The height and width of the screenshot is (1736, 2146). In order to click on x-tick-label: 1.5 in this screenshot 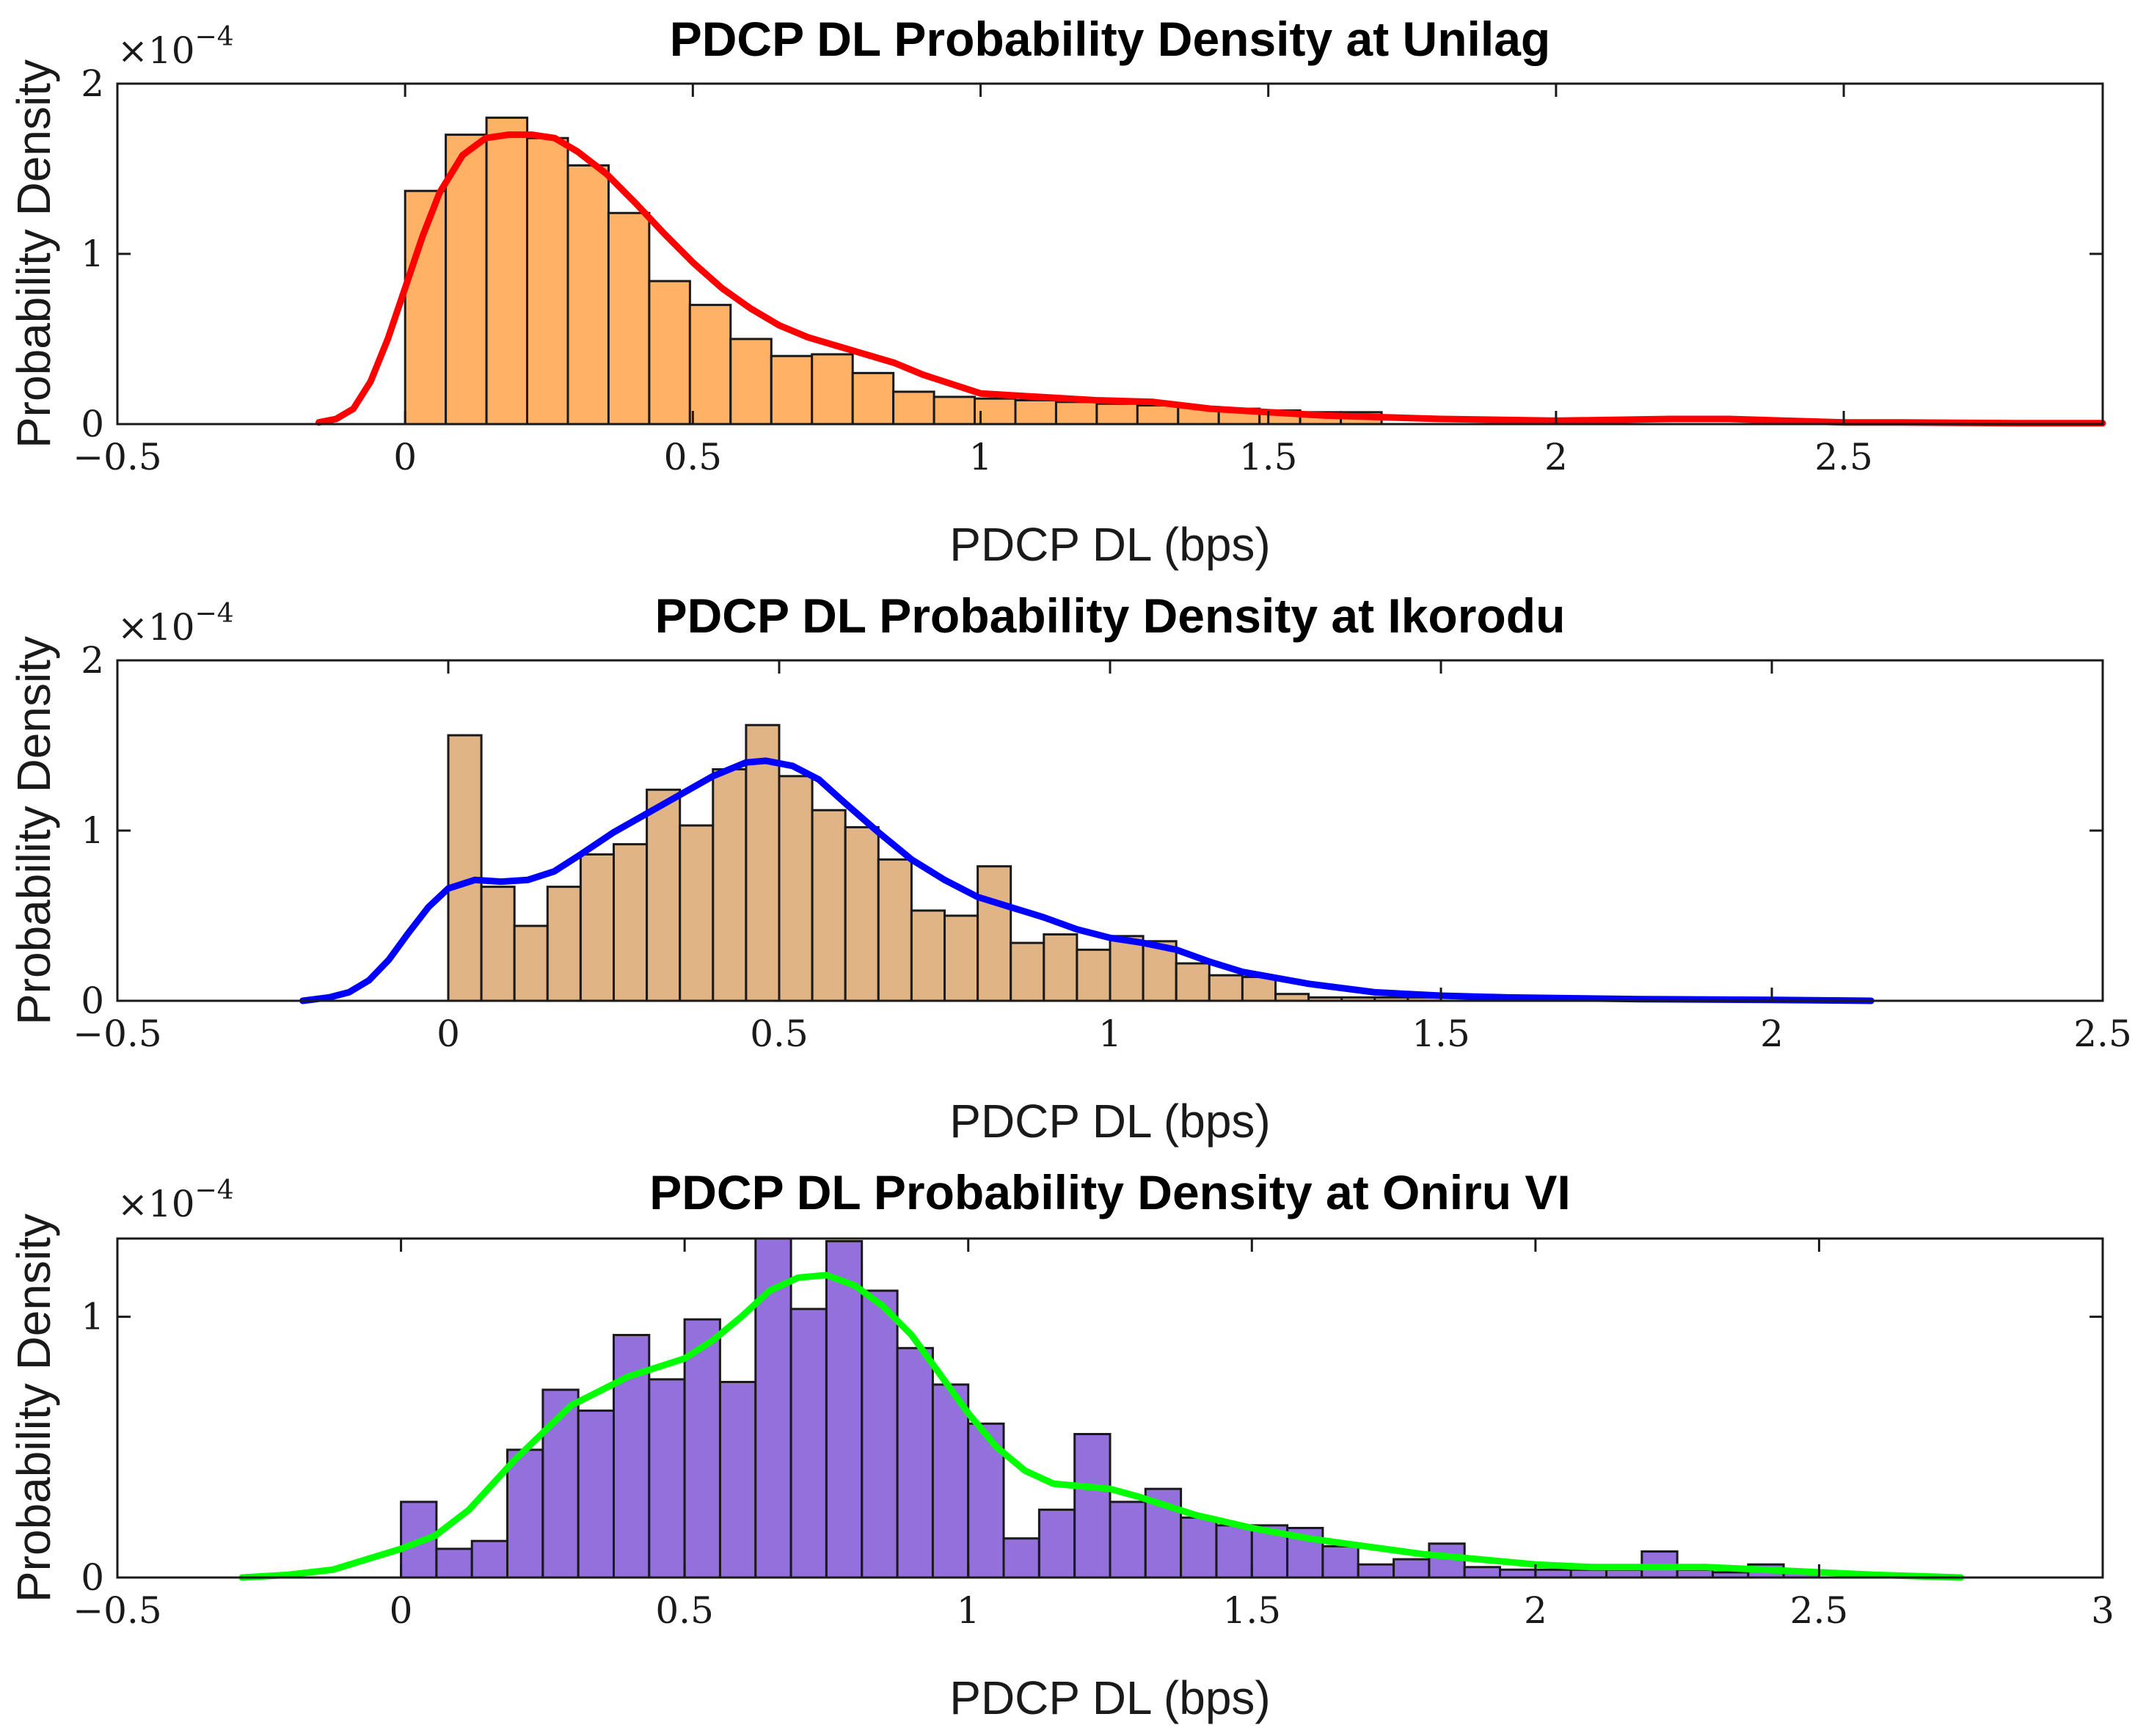, I will do `click(1252, 1610)`.